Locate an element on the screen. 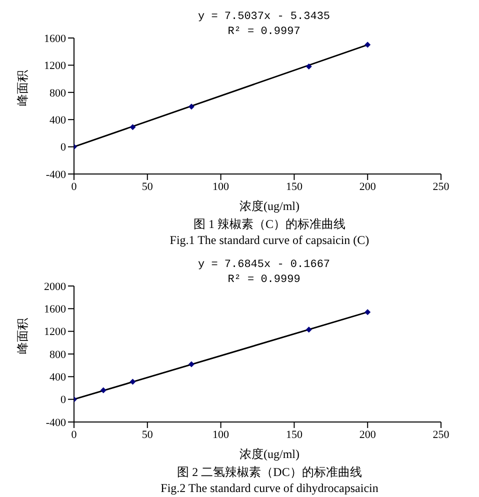 Image resolution: width=479 pixels, height=497 pixels. text: 图 2 二氢辣椒素（DC）的标准曲线 is located at coordinates (269, 472).